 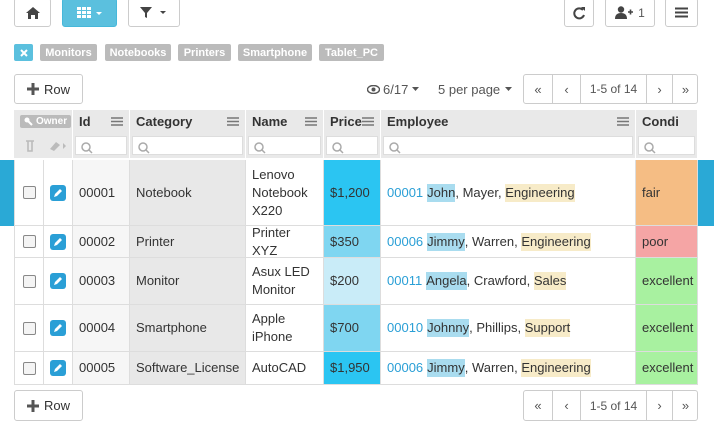 What do you see at coordinates (352, 328) in the screenshot?
I see `price-cell: $700` at bounding box center [352, 328].